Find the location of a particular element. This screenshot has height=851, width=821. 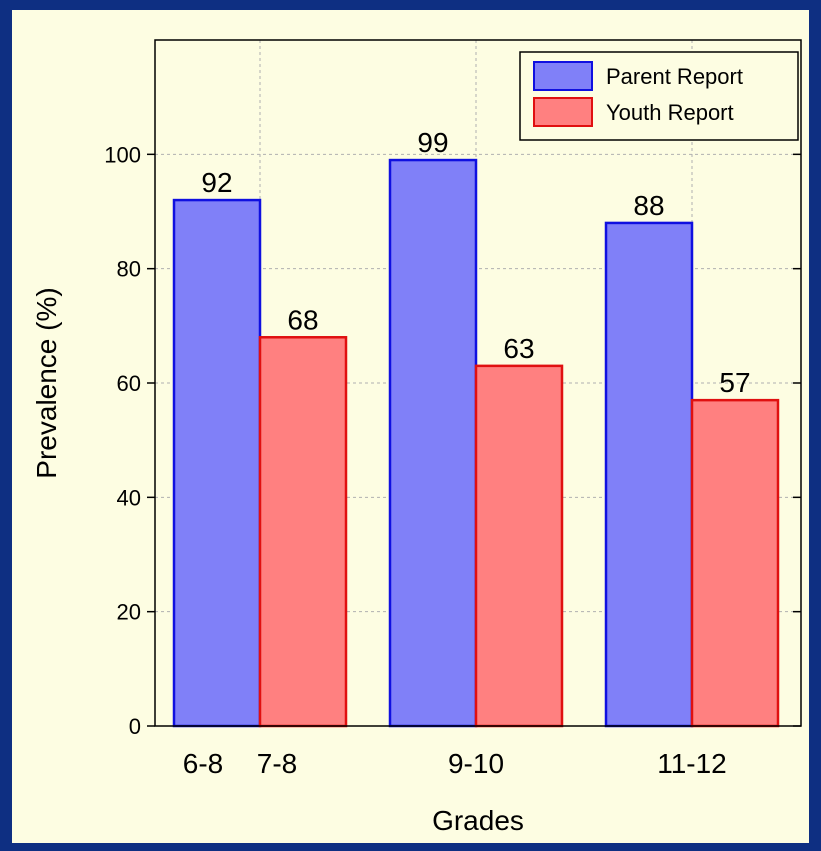

x-tick-label: 6-8 is located at coordinates (203, 763).